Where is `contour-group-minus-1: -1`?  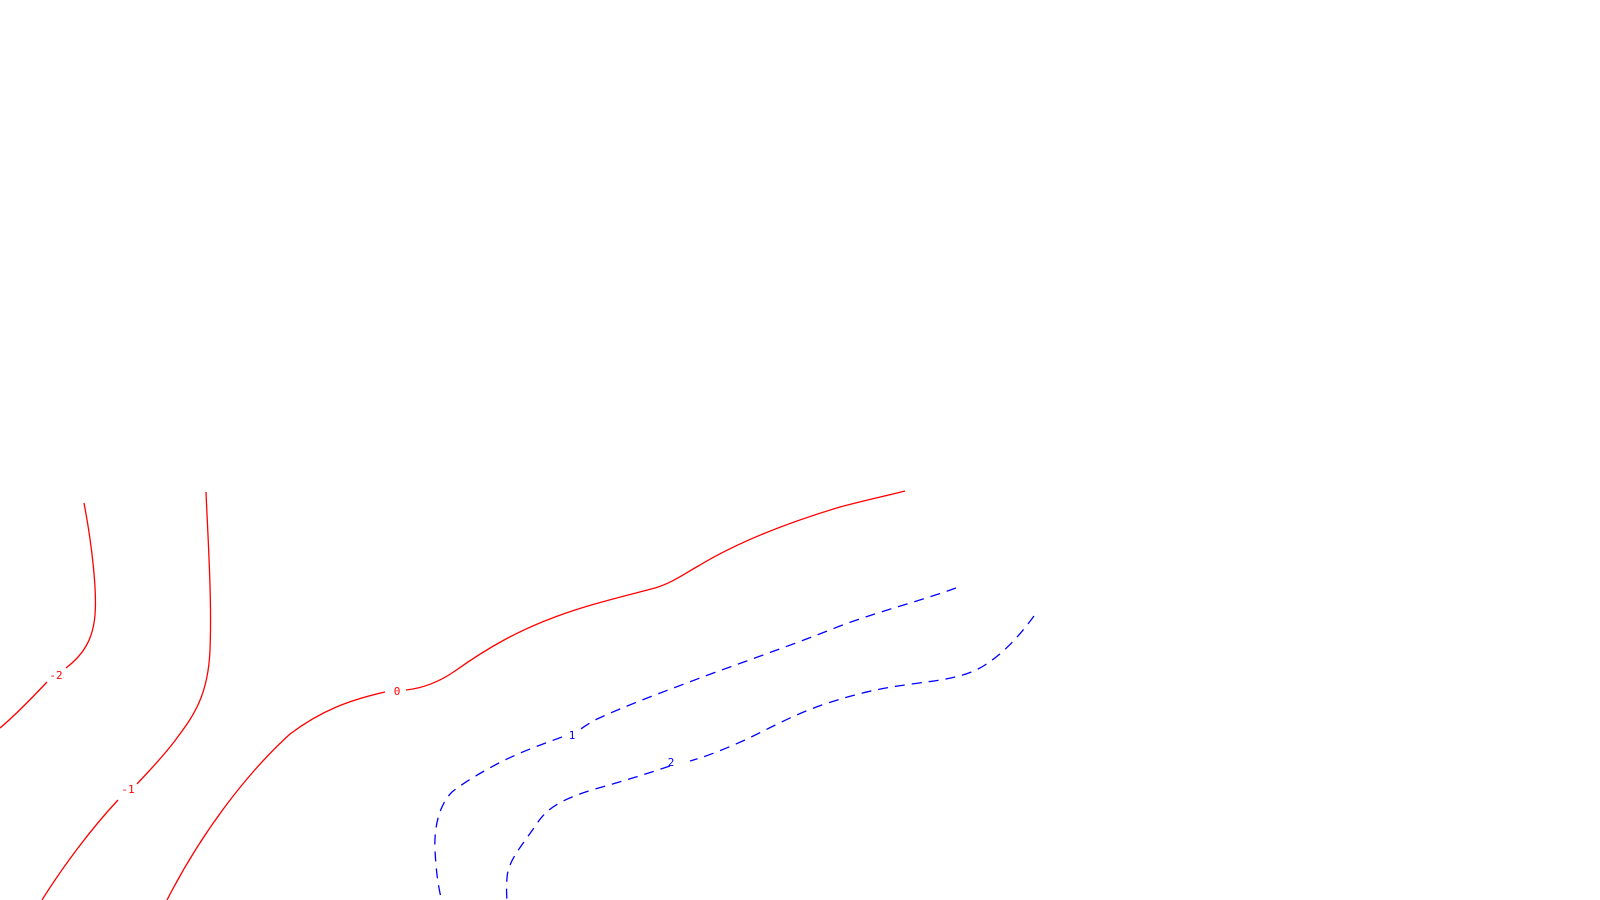 contour-group-minus-1: -1 is located at coordinates (126, 695).